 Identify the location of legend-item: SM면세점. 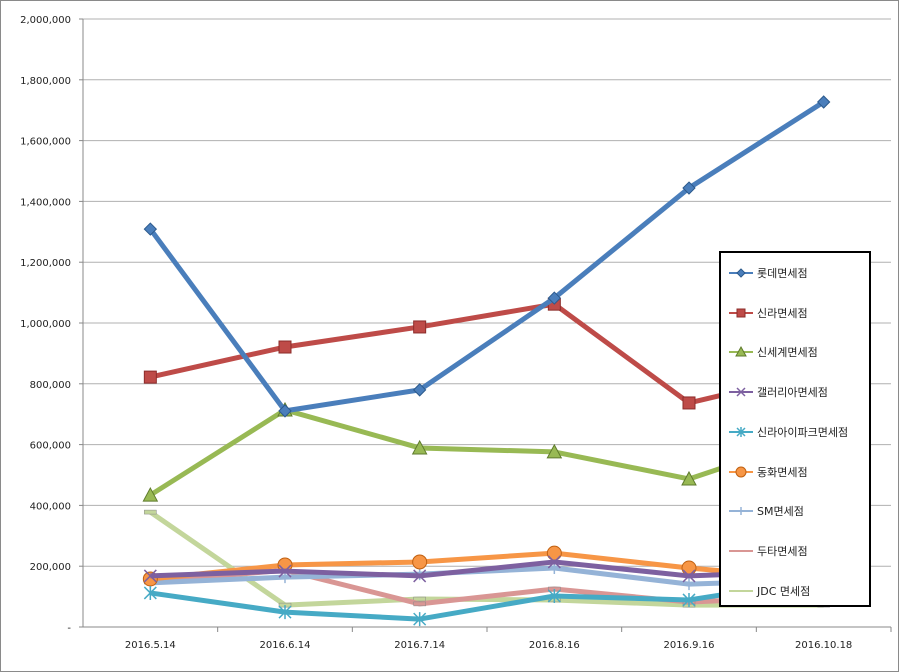
(766, 511).